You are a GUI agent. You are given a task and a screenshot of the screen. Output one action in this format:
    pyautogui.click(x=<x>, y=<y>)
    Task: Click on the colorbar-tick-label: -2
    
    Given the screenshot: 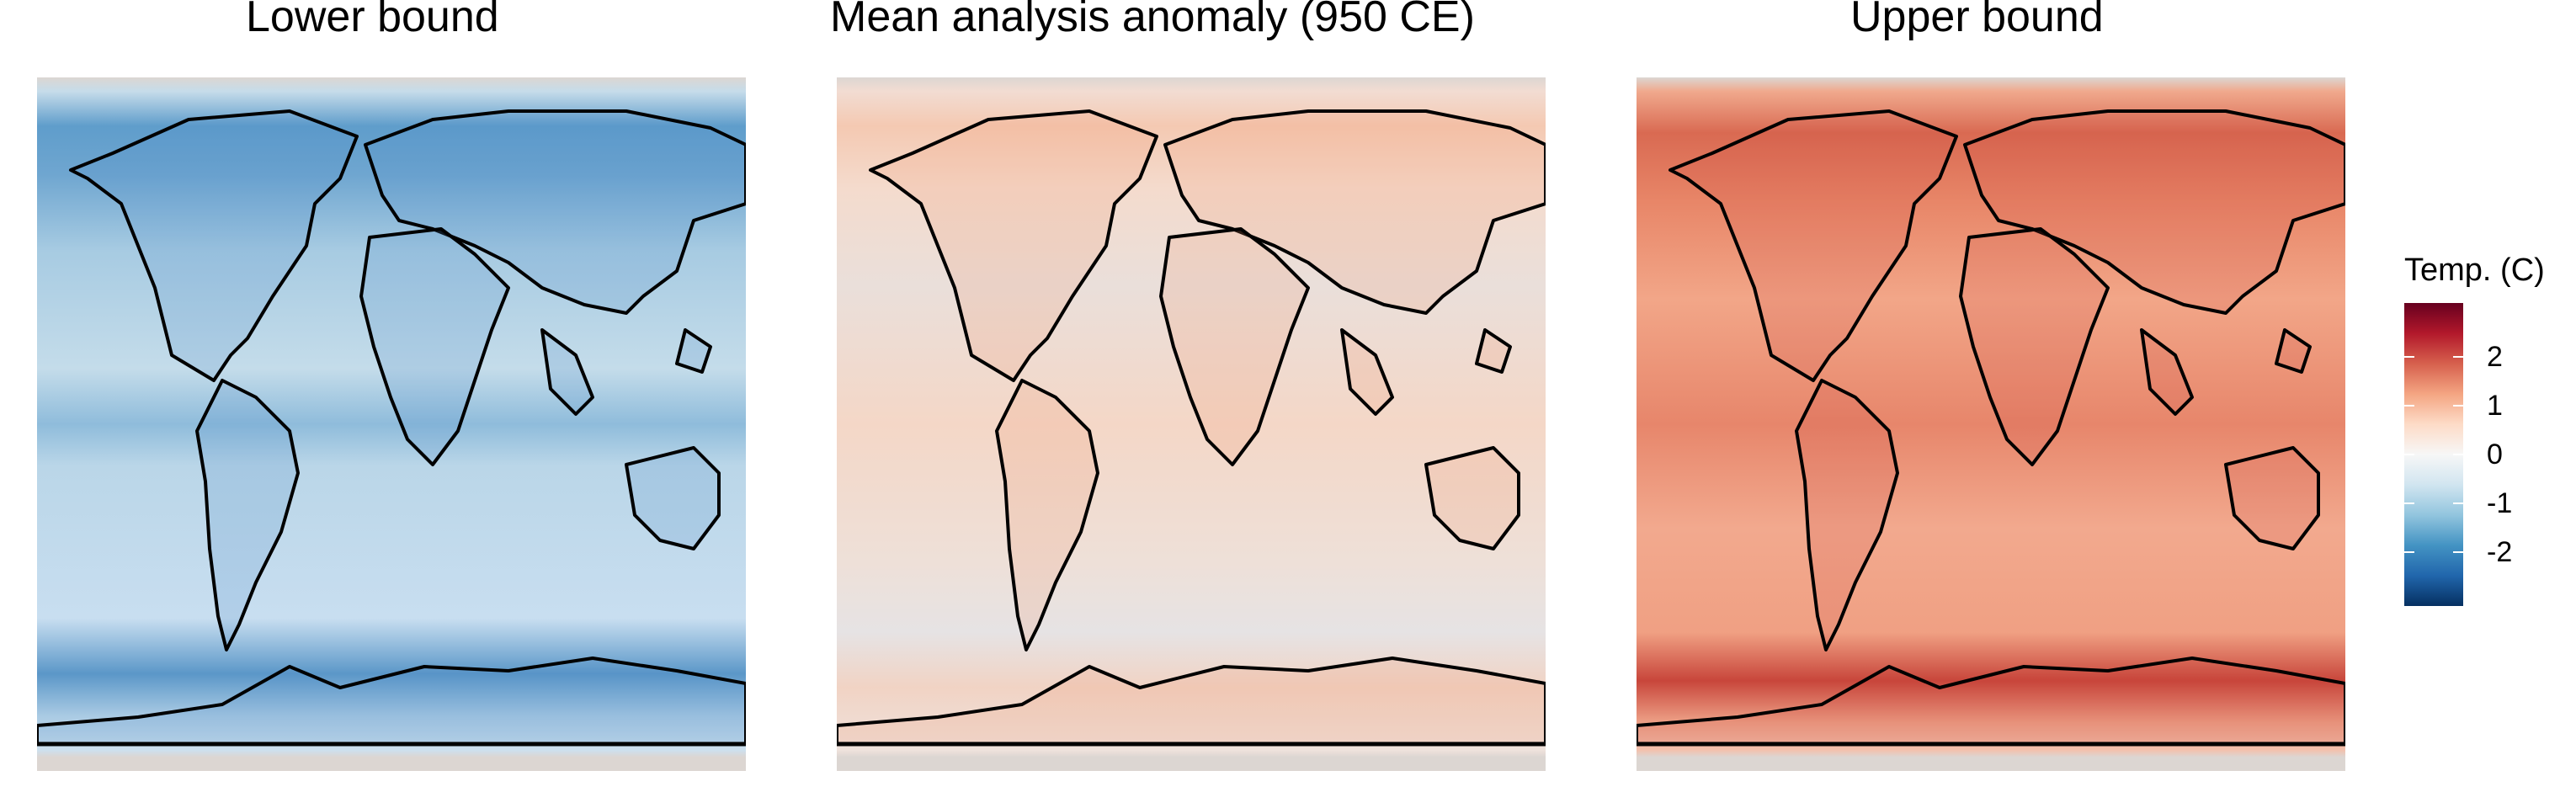 What is the action you would take?
    pyautogui.click(x=2500, y=552)
    